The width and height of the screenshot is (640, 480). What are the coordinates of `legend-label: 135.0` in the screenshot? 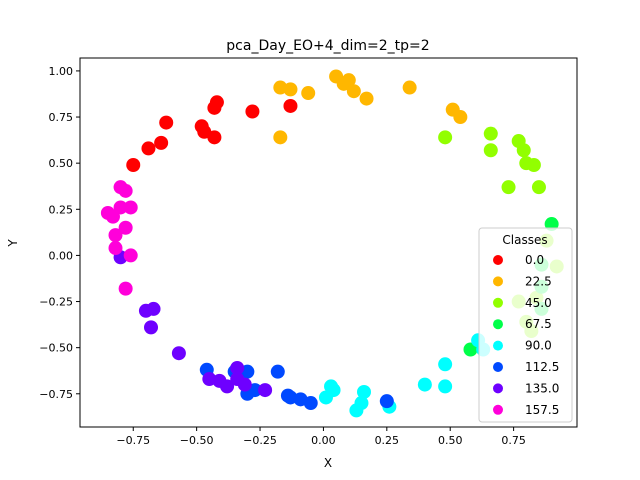 It's located at (542, 388).